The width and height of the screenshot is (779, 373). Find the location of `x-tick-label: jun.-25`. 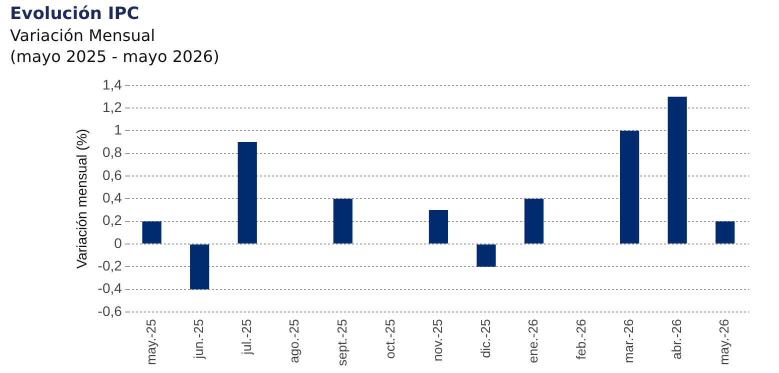

x-tick-label: jun.-25 is located at coordinates (198, 339).